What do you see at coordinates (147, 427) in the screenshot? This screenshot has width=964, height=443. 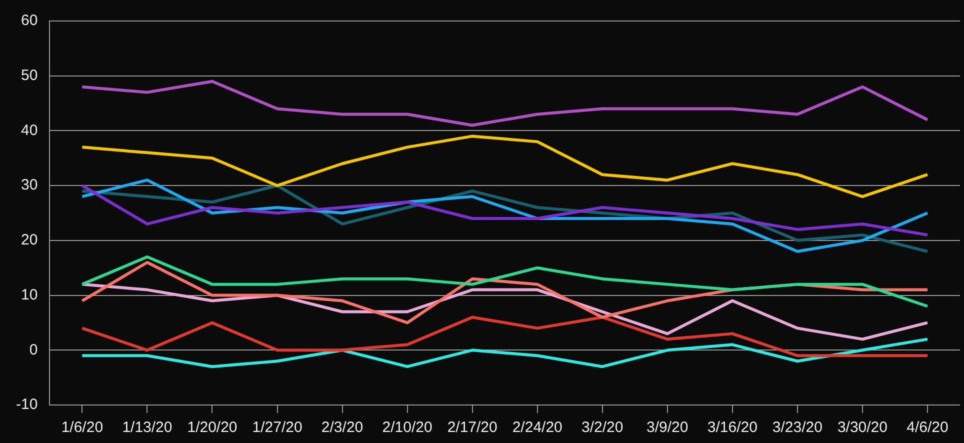 I see `x-tick-label: 1/13/20` at bounding box center [147, 427].